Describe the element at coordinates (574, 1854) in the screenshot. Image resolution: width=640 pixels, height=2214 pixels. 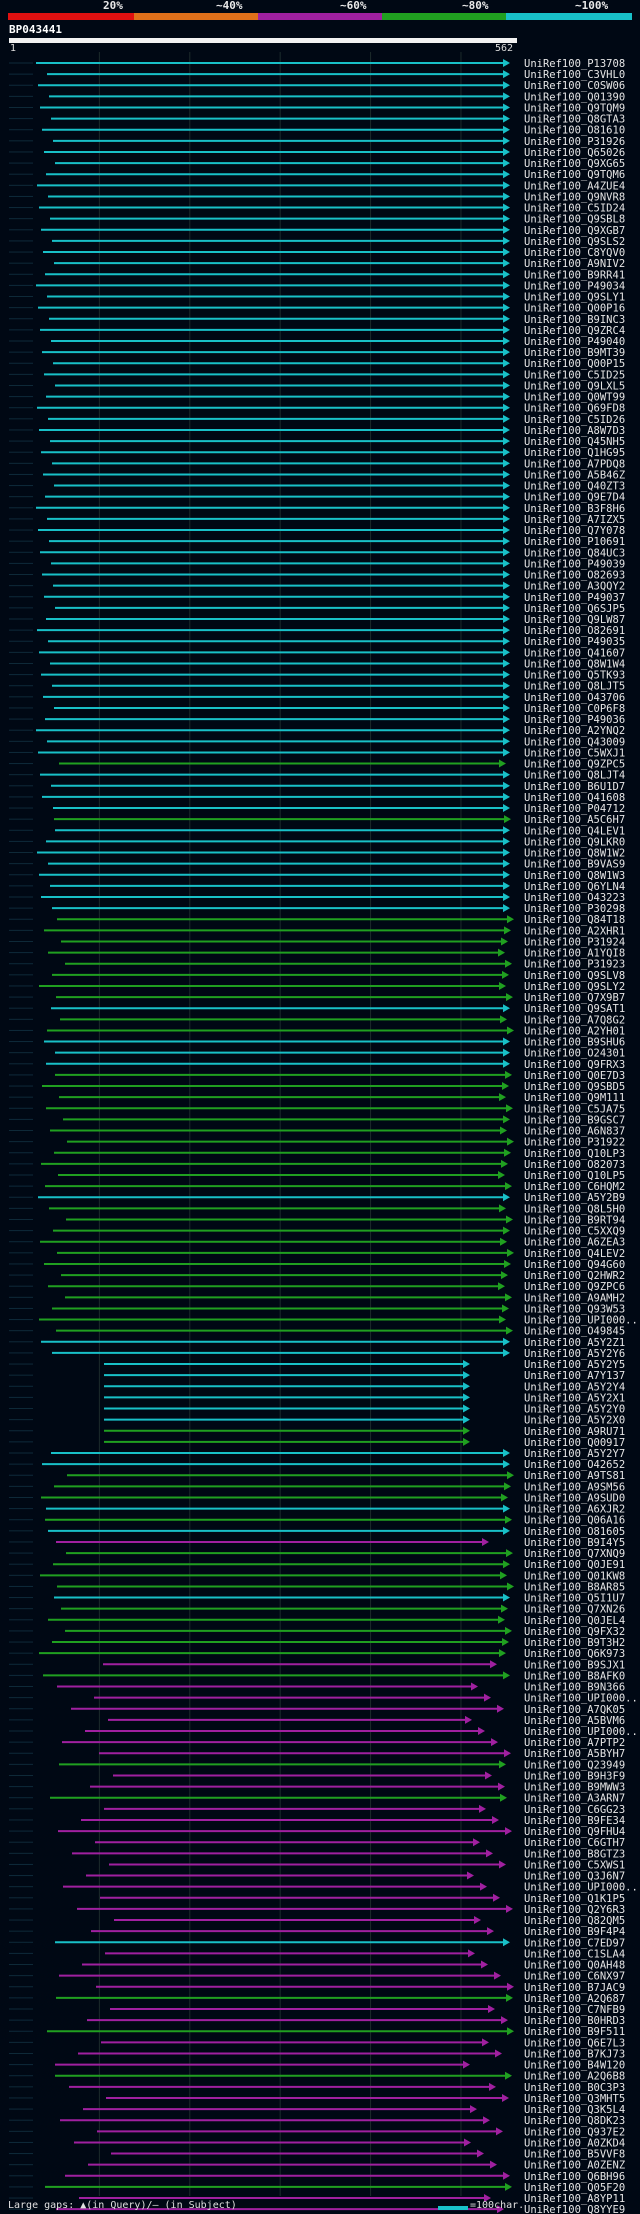
I see `hit-label: UniRef100_B8GTZ3` at that location.